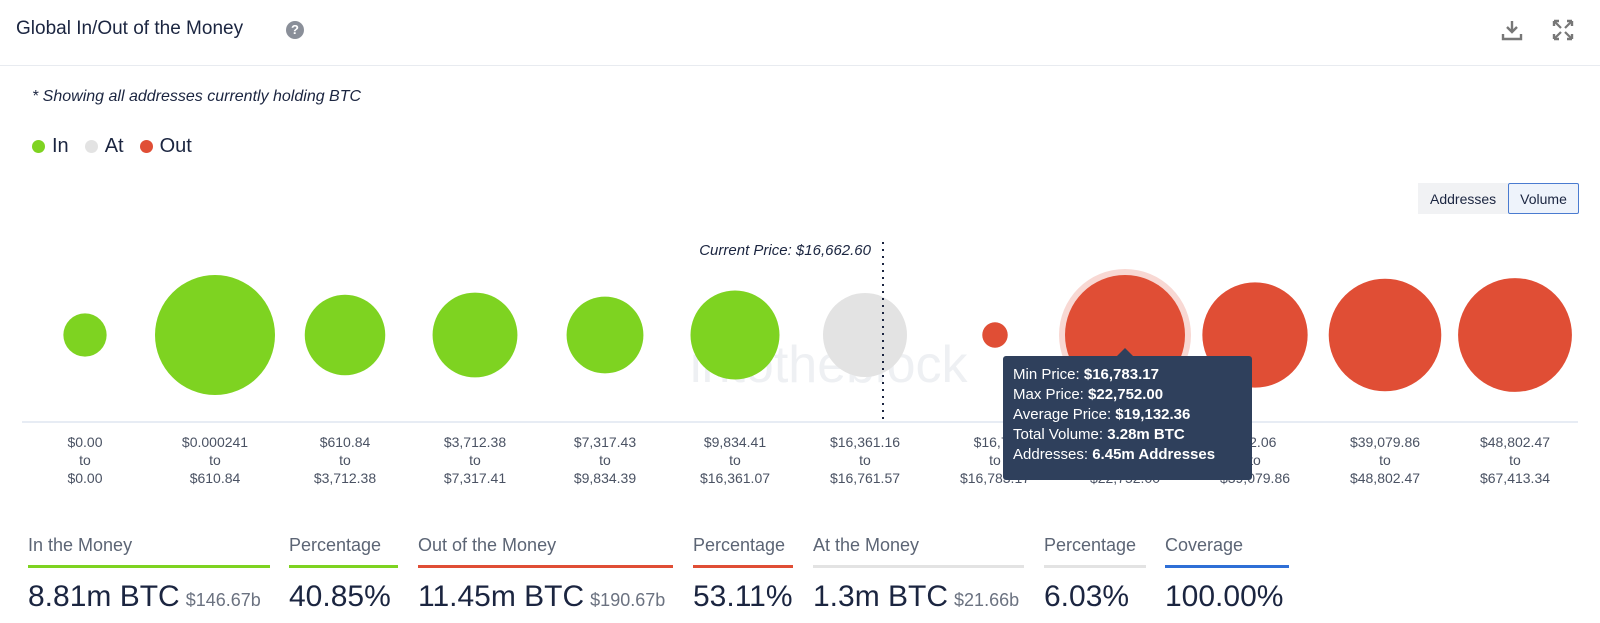  Describe the element at coordinates (295, 30) in the screenshot. I see `question-circle-icon: ?` at that location.